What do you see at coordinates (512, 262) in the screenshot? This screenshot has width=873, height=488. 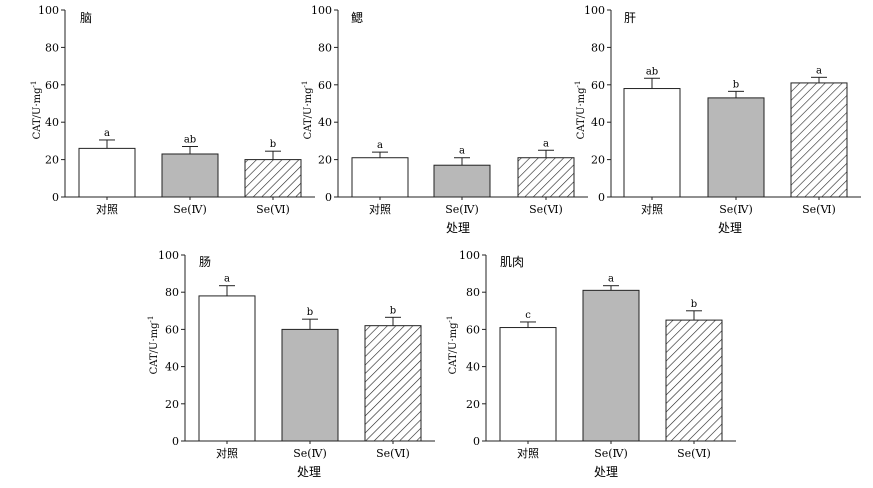 I see `panel-title: 肌肉` at bounding box center [512, 262].